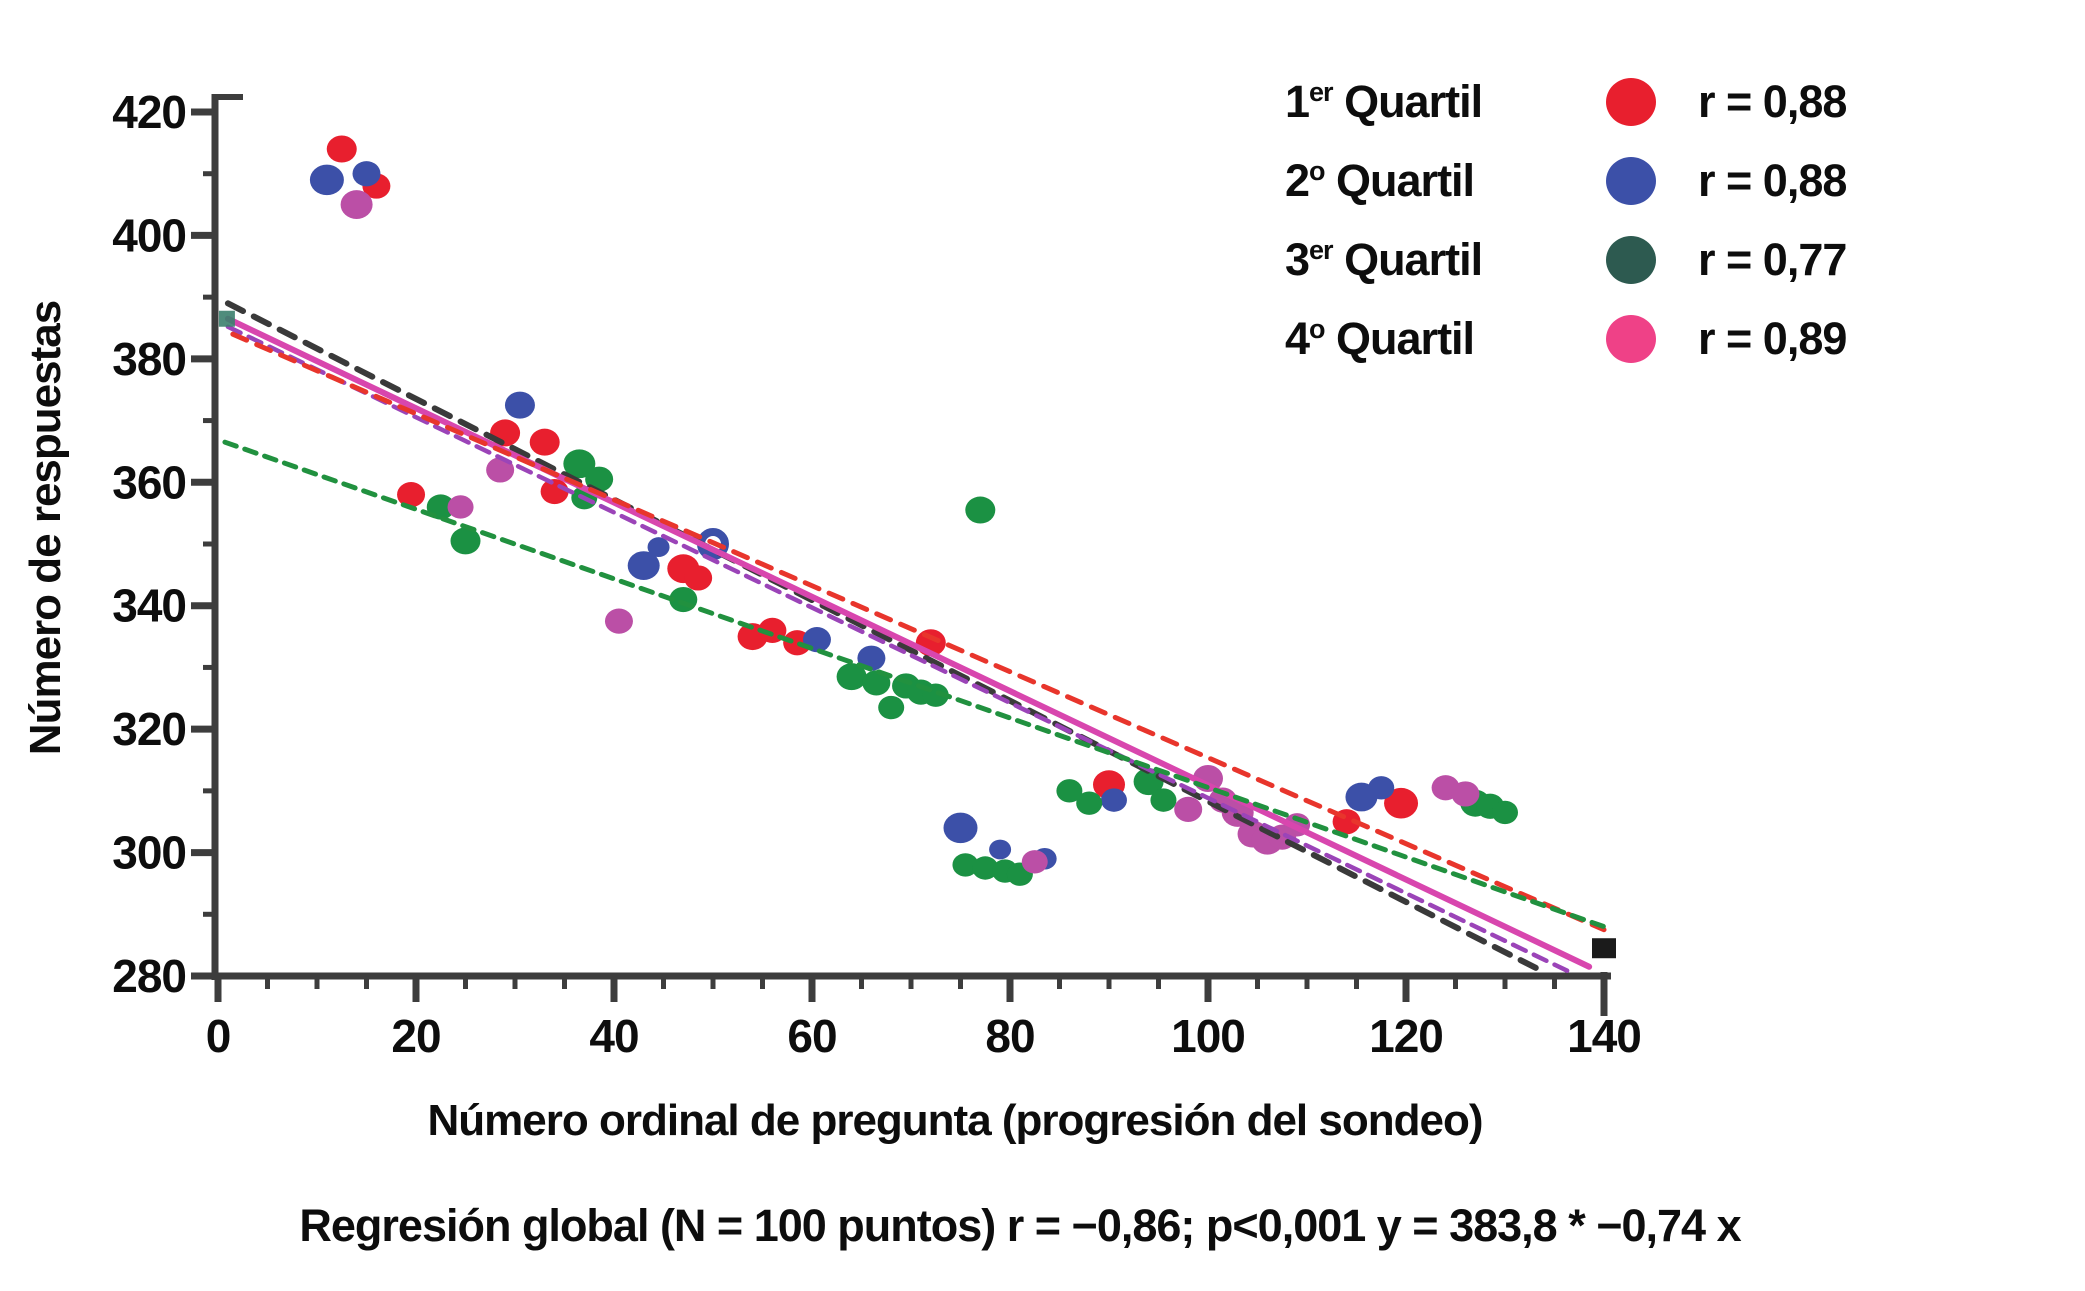 The image size is (2085, 1291). I want to click on legend-row-q1: 1er Quartil r = 0,88, so click(1605, 102).